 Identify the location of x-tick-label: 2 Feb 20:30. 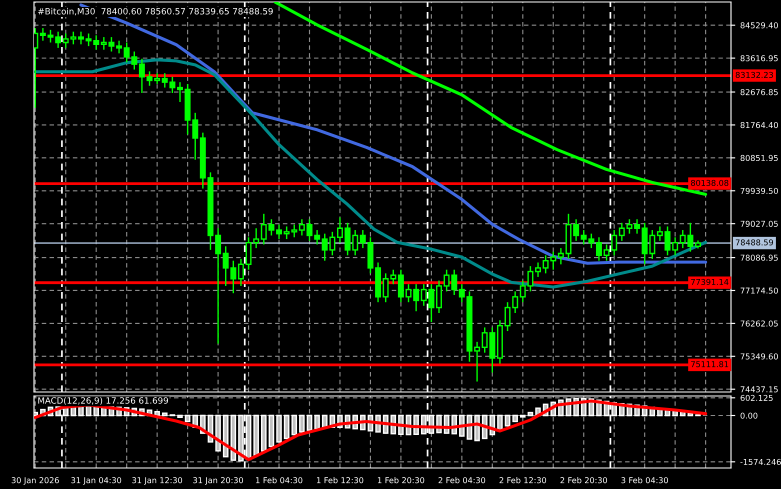
(584, 480).